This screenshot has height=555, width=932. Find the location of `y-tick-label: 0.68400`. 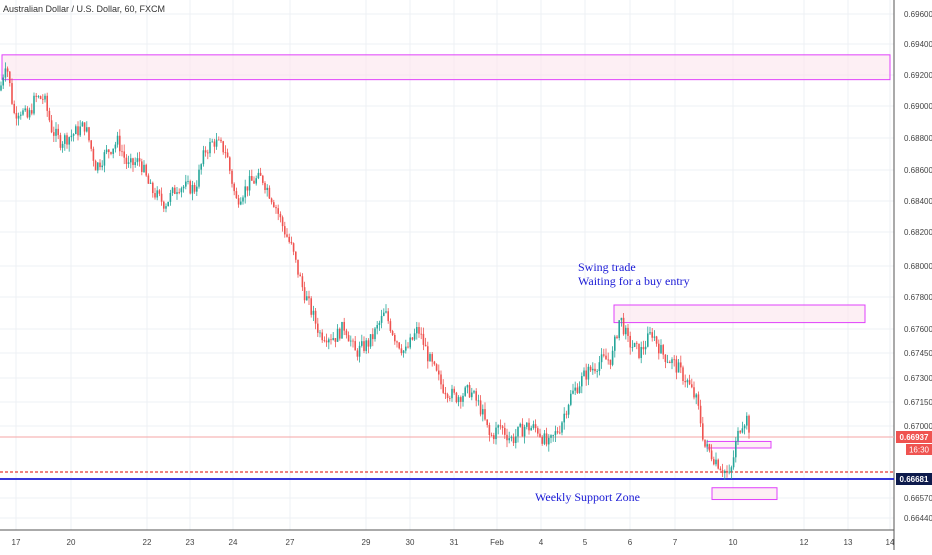

y-tick-label: 0.68400 is located at coordinates (918, 201).